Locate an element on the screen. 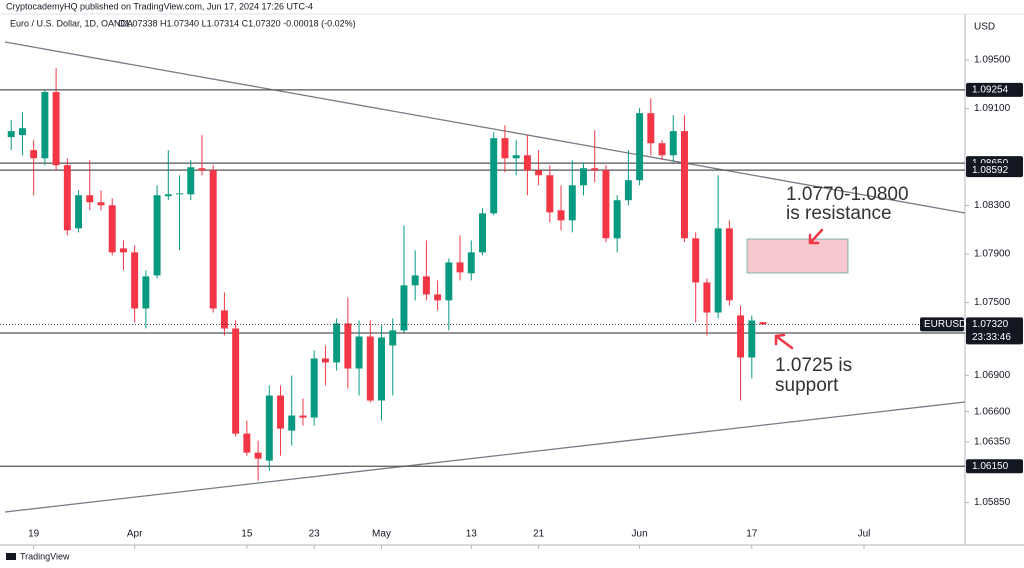  currency: USD is located at coordinates (984, 27).